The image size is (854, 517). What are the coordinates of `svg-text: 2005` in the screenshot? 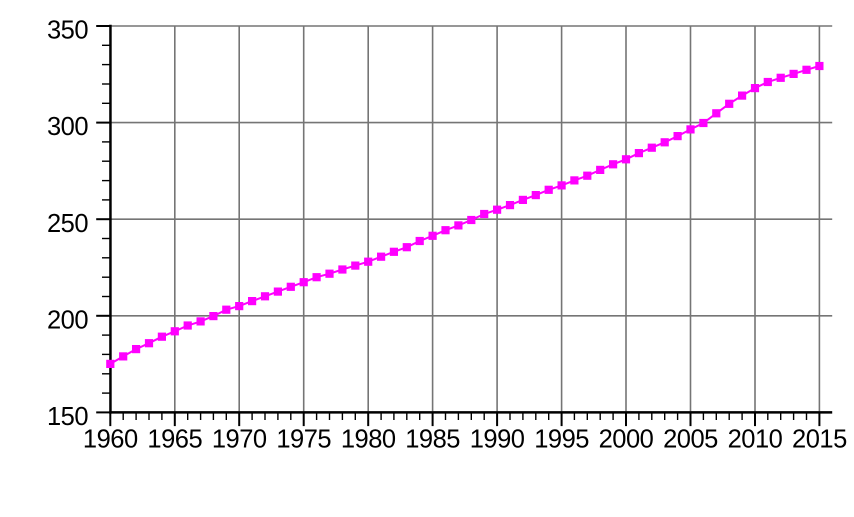 It's located at (690, 440).